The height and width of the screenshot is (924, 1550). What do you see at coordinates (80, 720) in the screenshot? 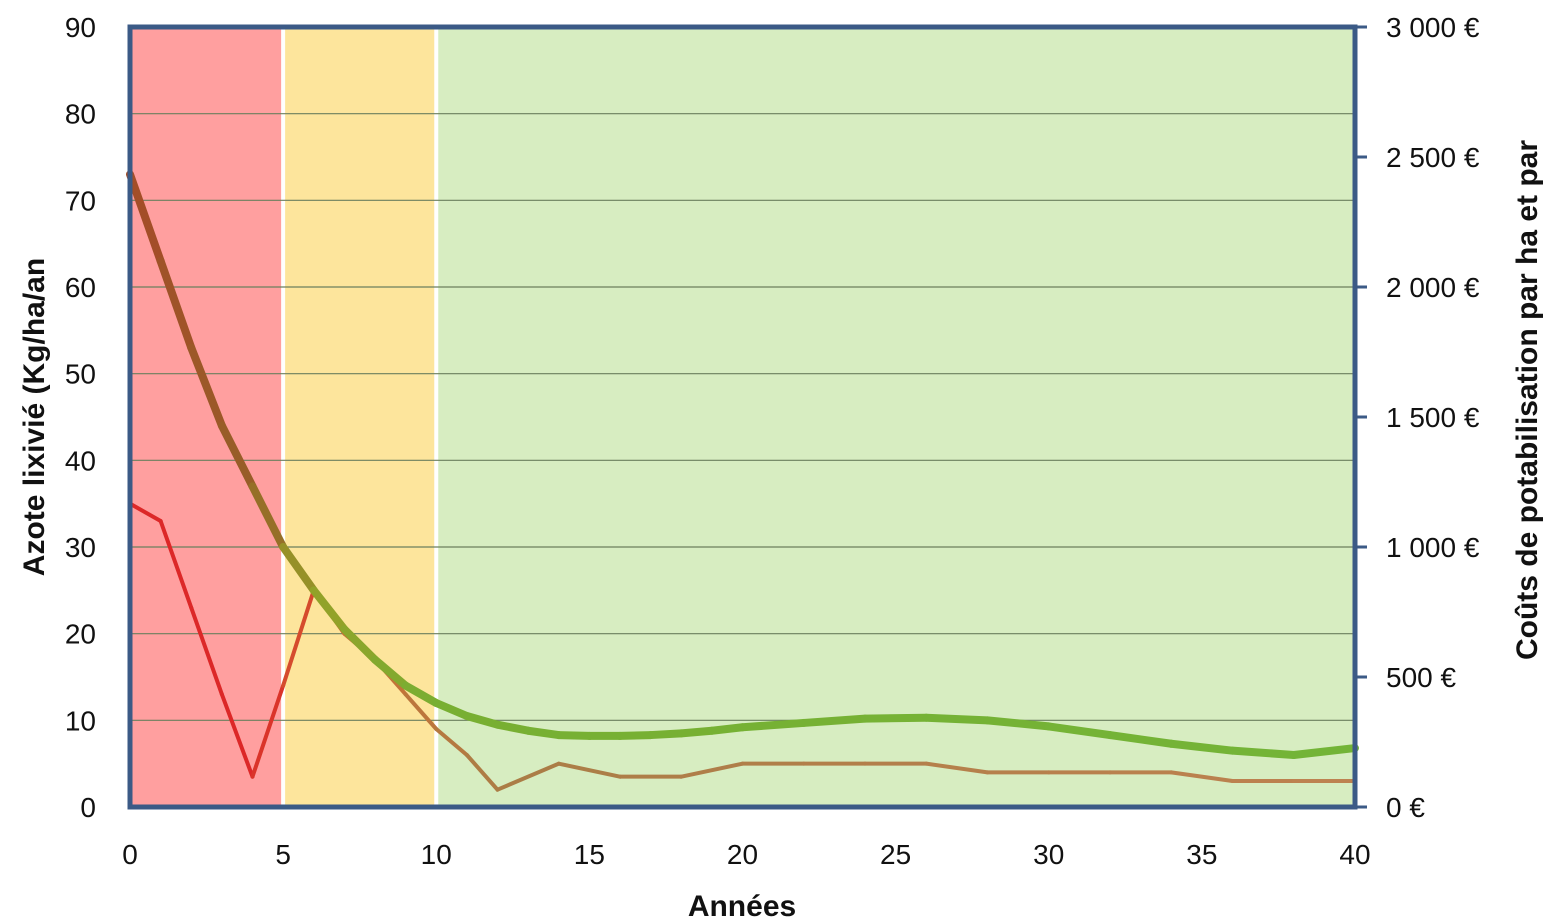
I see `y-left-tick-label: 10` at bounding box center [80, 720].